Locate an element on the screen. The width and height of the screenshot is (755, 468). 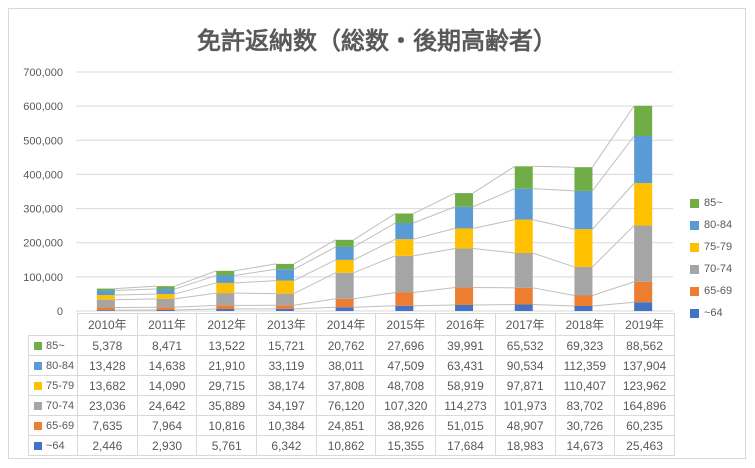
table-value-cell: 29,715 is located at coordinates (227, 385).